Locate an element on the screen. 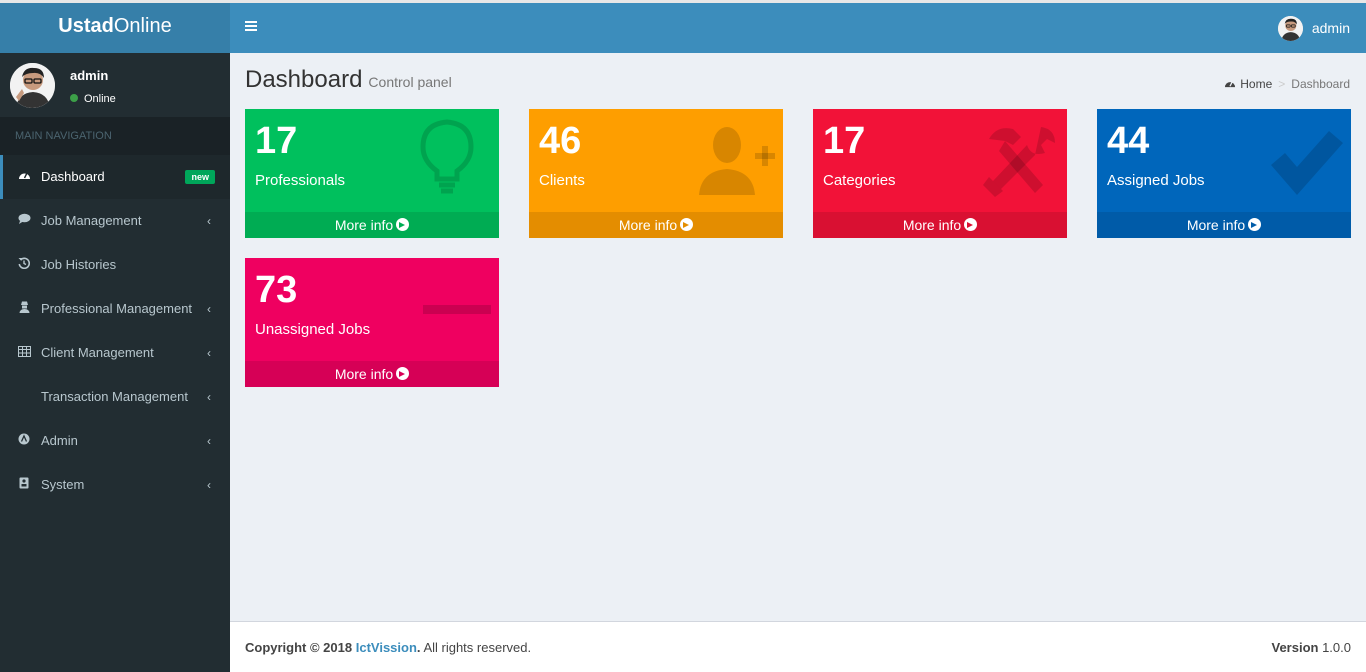 This screenshot has height=672, width=1366. user-status-label: Online is located at coordinates (100, 99).